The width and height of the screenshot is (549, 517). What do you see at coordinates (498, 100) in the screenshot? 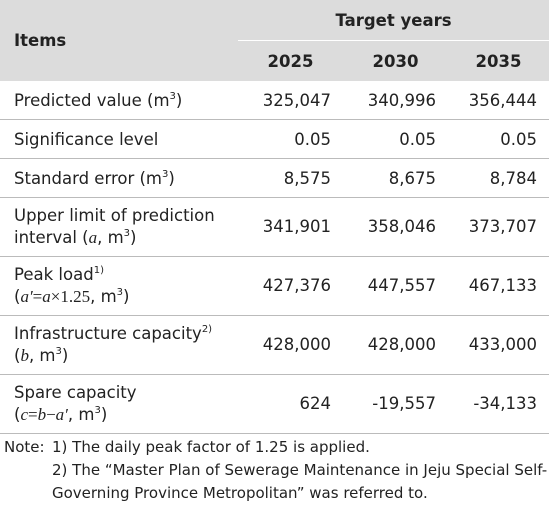
I see `cell-value: 356,444` at bounding box center [498, 100].